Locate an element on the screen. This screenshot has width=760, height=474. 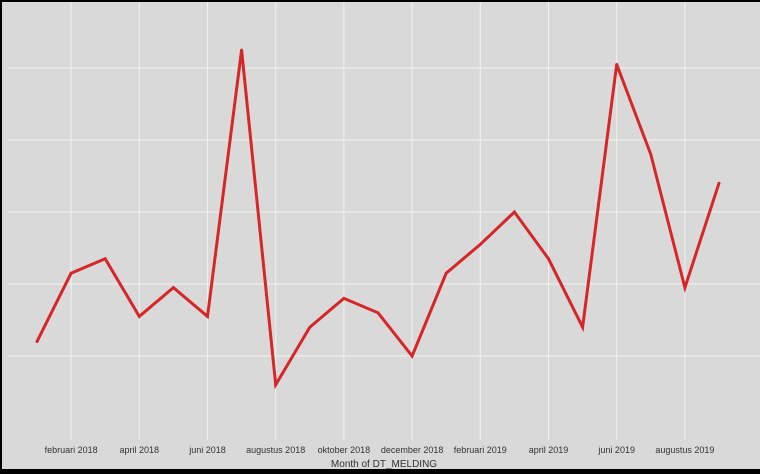
x-axis-label: Month of DT_MELDING is located at coordinates (384, 464).